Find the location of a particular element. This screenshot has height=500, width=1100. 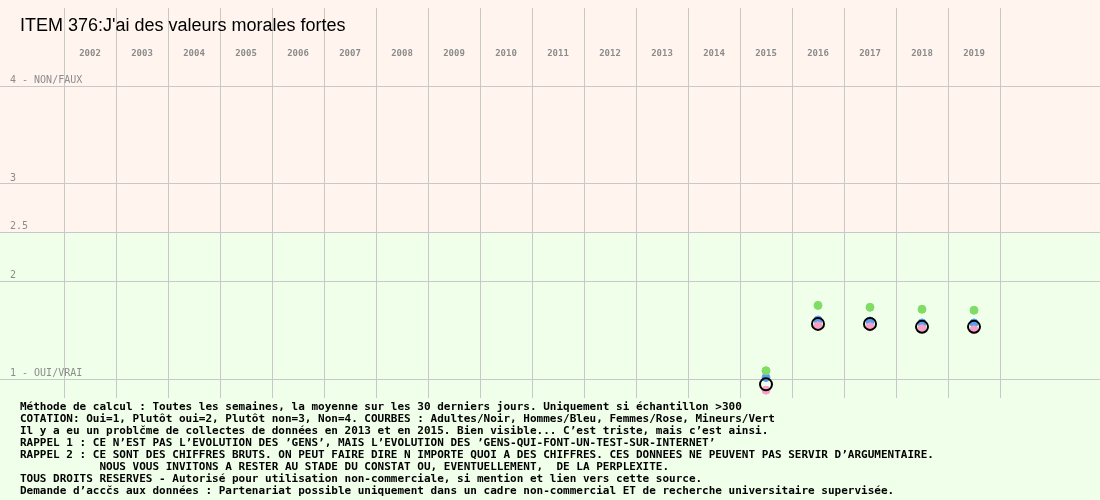

text: NOUS VOUS INVITONS A RESTER AU STADE DU CONSTAT OU, EVENTUELLEMENT, DE LA PERPLEXITE. is located at coordinates (345, 466).